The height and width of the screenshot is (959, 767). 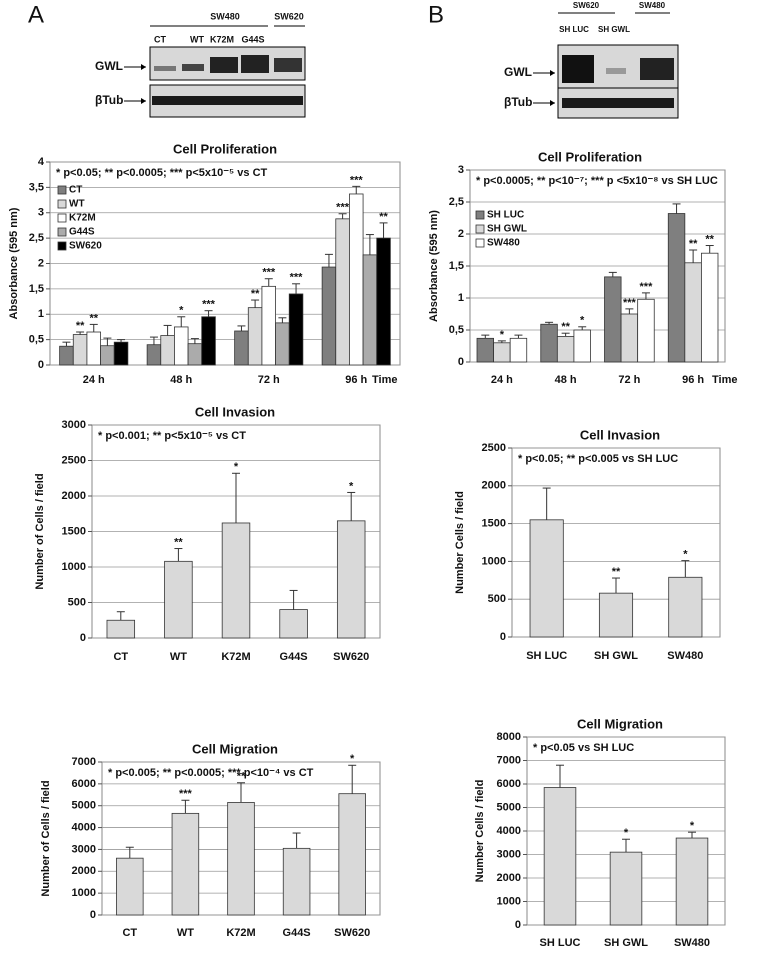 I want to click on chart-title: Cell Migration, so click(x=620, y=723).